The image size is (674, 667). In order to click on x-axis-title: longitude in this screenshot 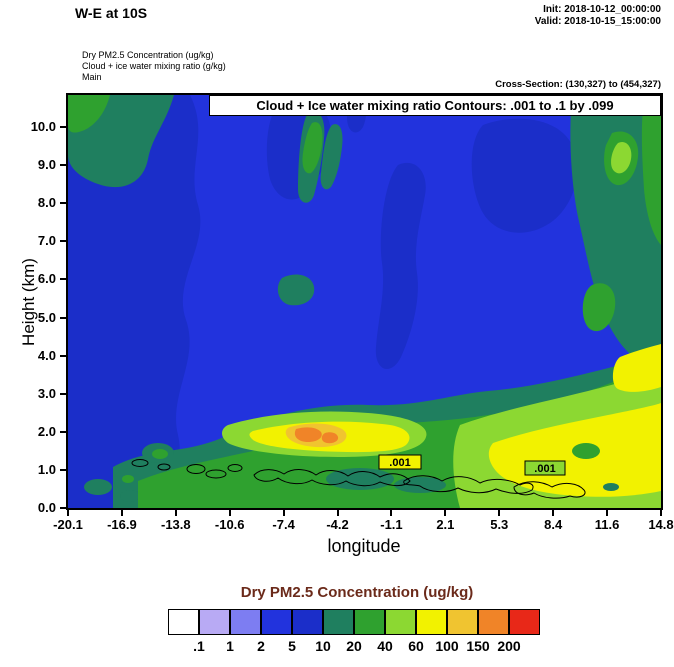, I will do `click(364, 546)`.